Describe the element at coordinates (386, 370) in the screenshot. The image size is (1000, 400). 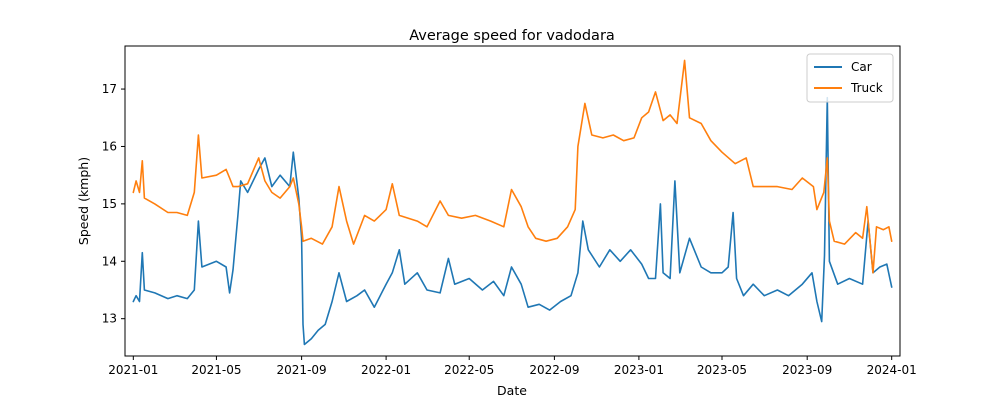
I see `x-tick-label: 2022-01` at that location.